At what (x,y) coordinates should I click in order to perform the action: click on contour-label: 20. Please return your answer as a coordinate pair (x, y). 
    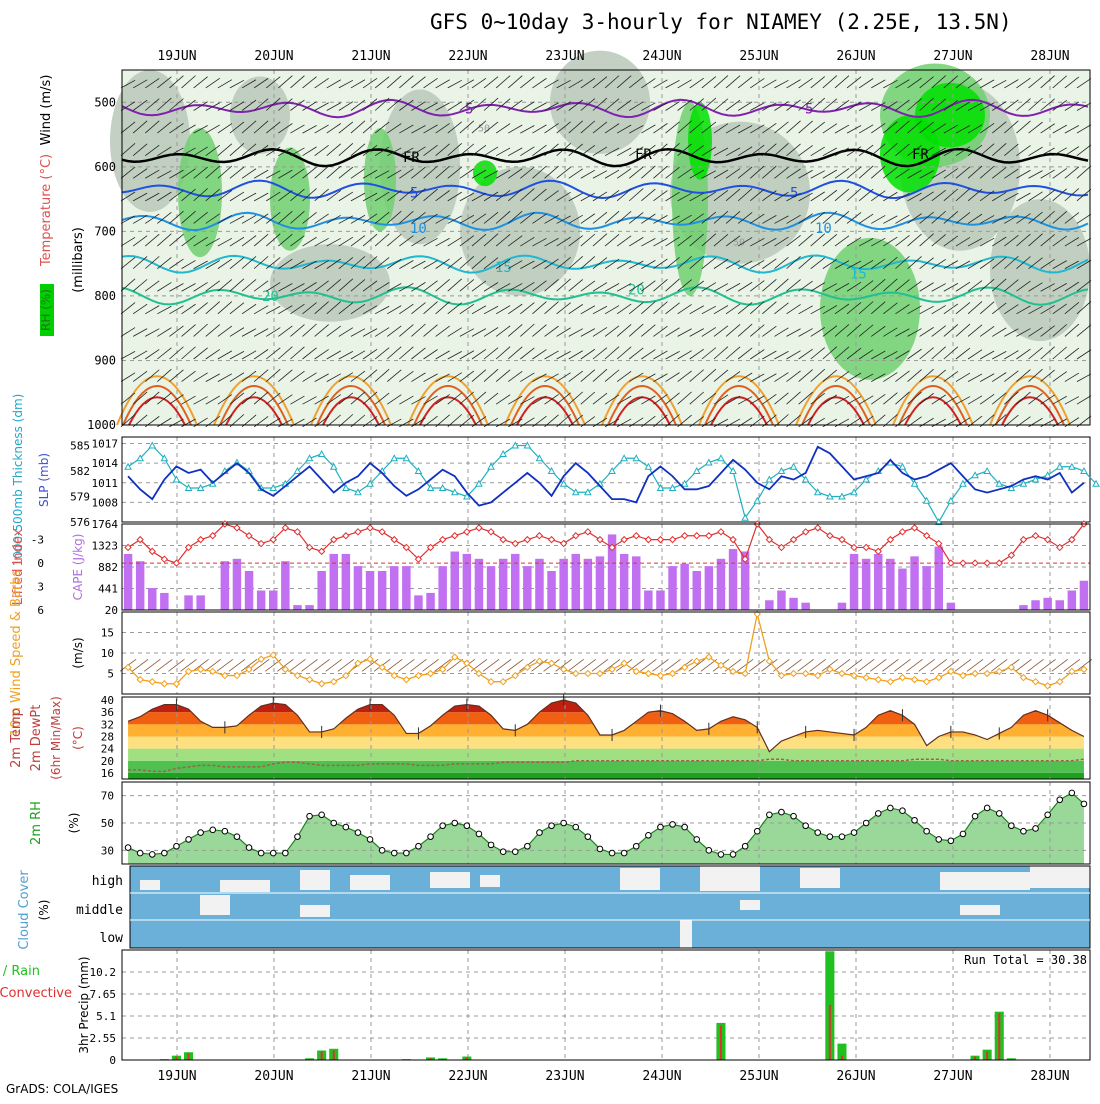
    Looking at the image, I should click on (270, 297).